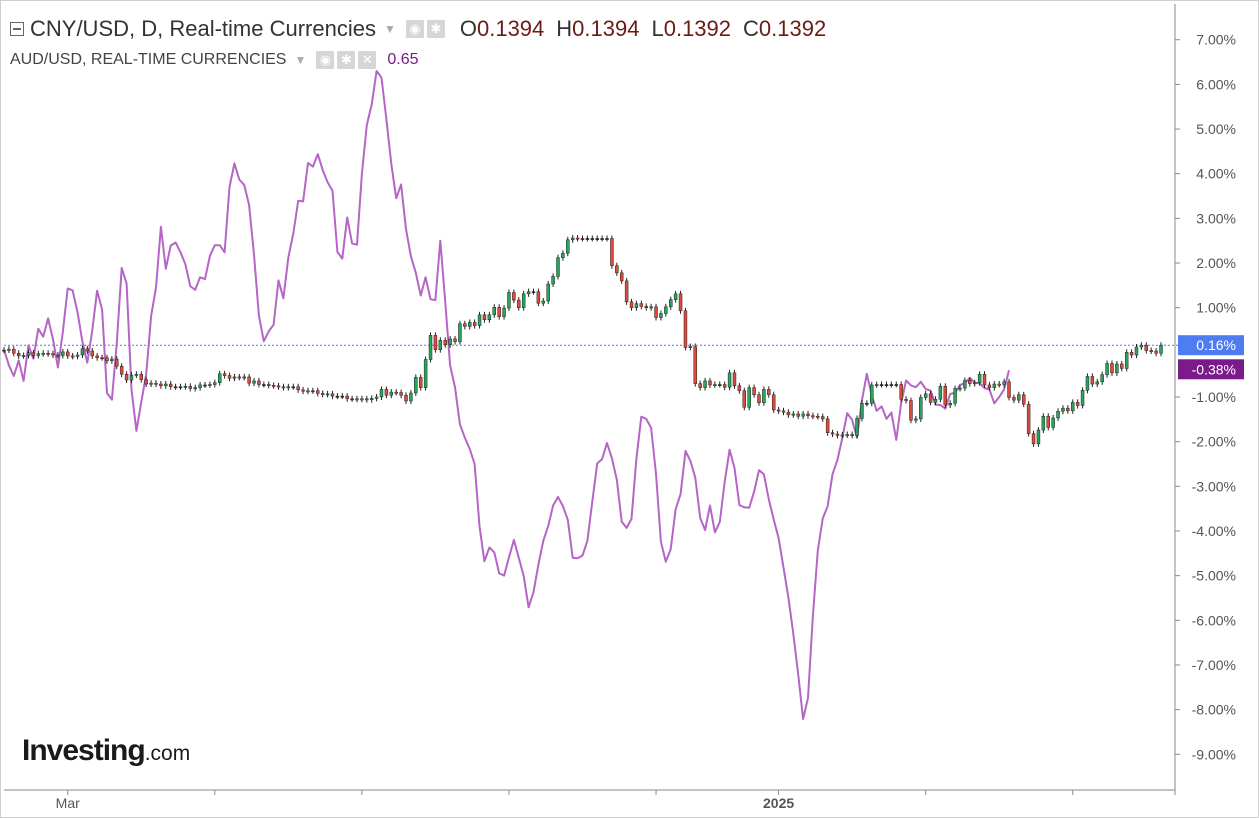  Describe the element at coordinates (203, 28) in the screenshot. I see `main-series-title: CNY/USD, D, Real-time Currencies` at that location.